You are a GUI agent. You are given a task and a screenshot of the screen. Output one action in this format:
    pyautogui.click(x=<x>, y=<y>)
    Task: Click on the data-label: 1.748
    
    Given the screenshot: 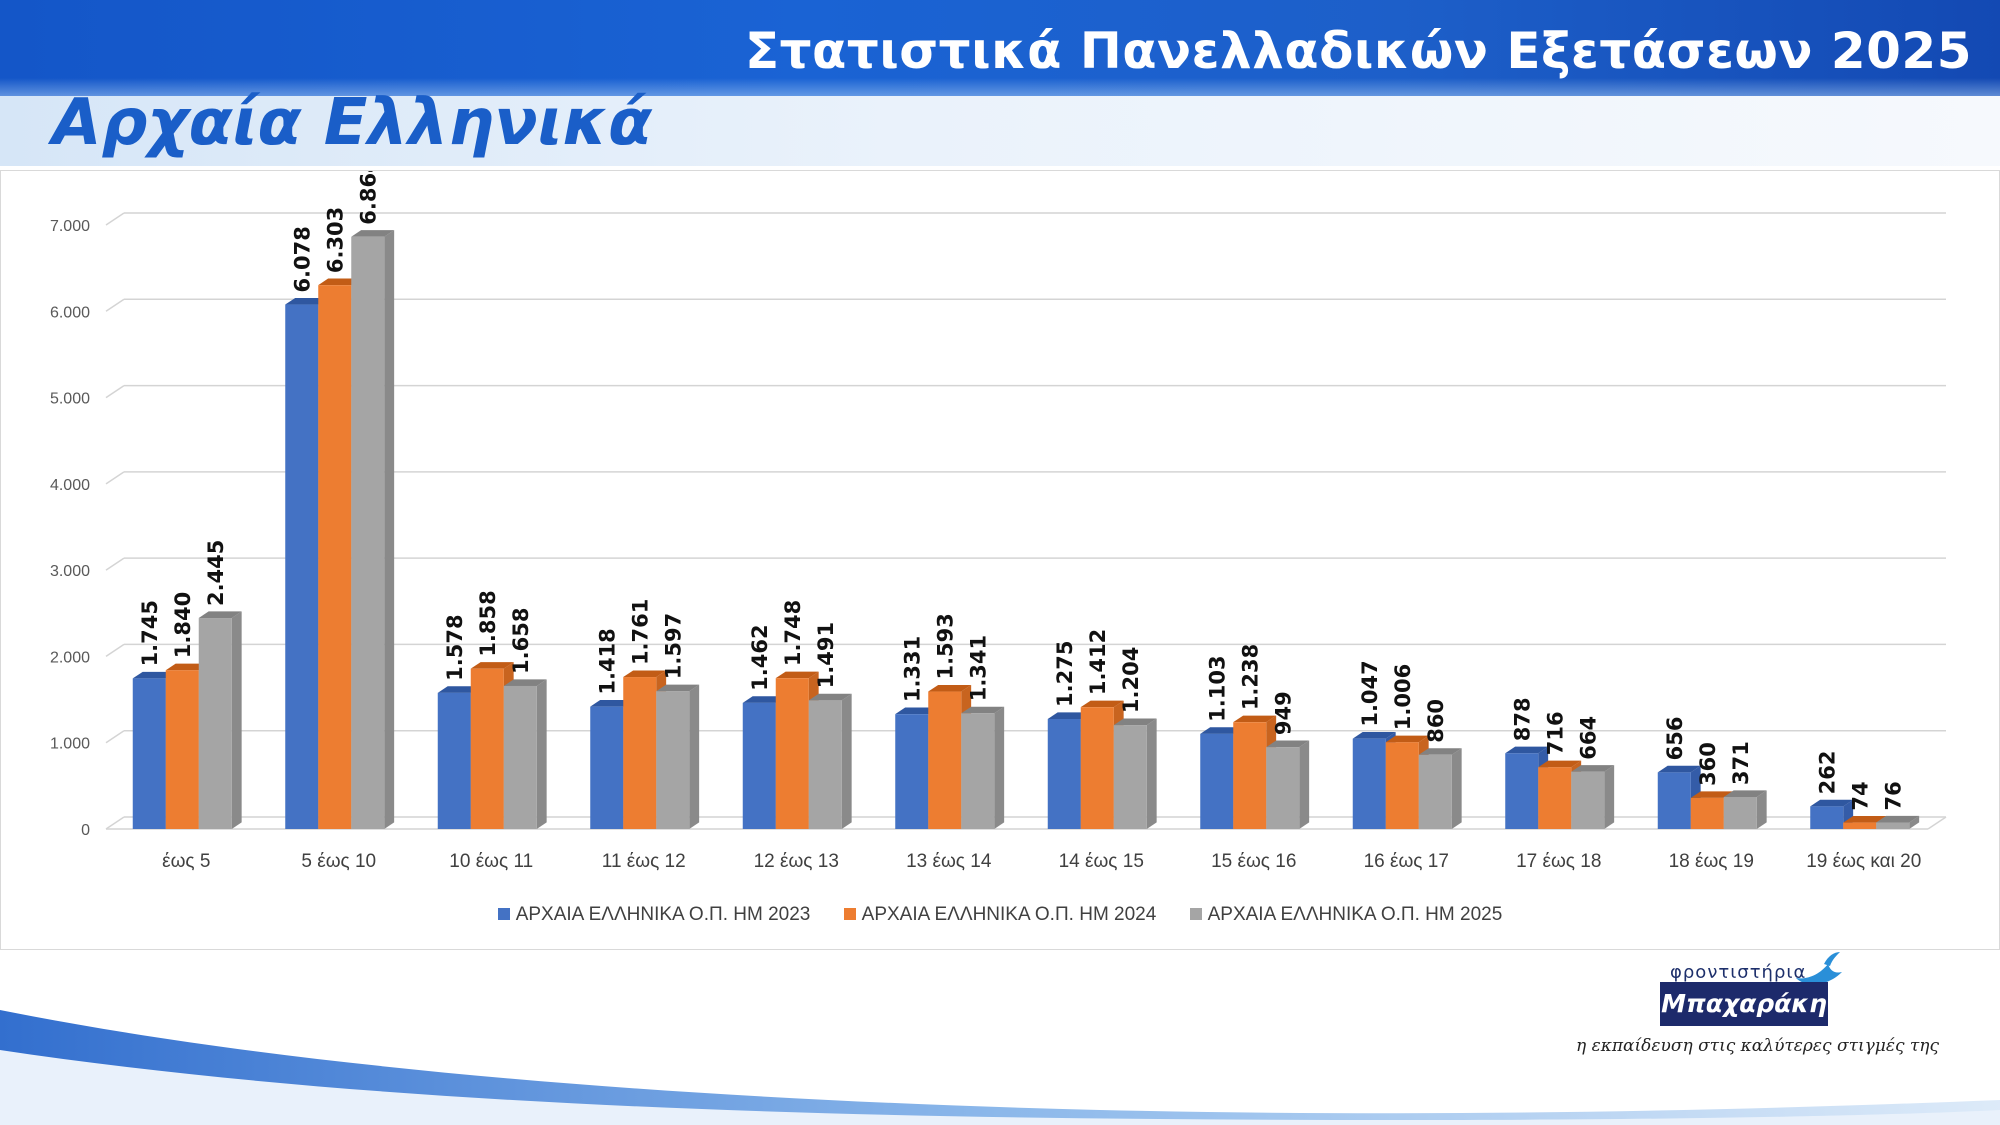 What is the action you would take?
    pyautogui.click(x=793, y=633)
    